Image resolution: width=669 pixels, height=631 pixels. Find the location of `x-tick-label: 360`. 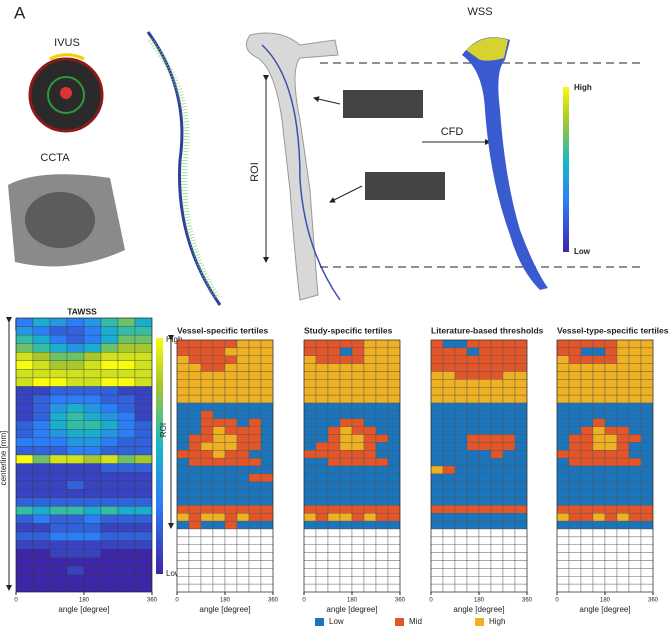

x-tick-label: 360 is located at coordinates (152, 601).